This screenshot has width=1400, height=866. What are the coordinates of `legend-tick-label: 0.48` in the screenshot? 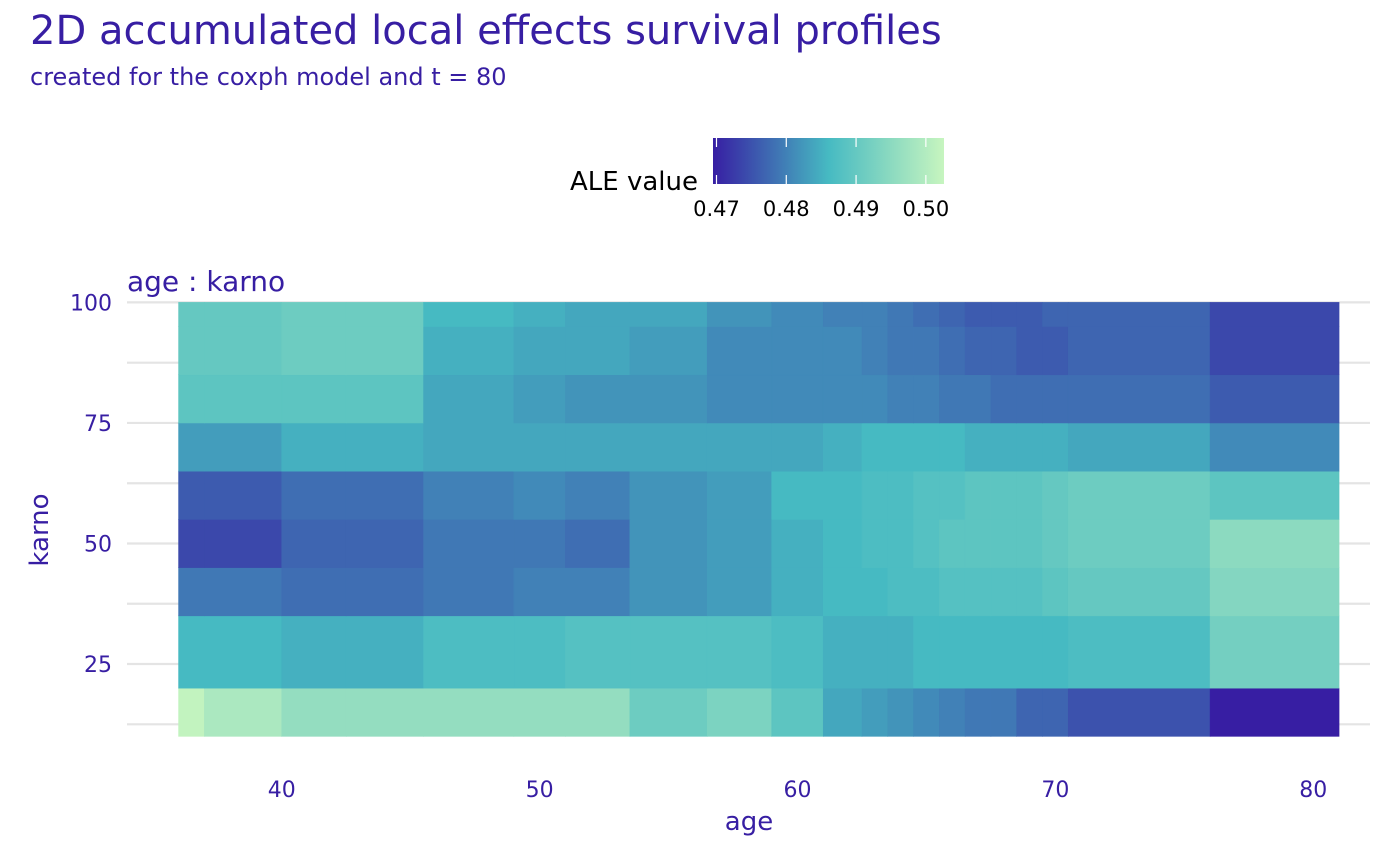 It's located at (786, 209).